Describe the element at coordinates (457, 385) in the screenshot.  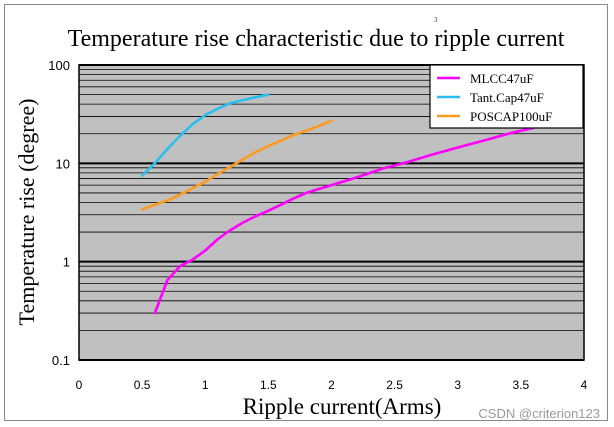
I see `x-tick-label: 3` at that location.